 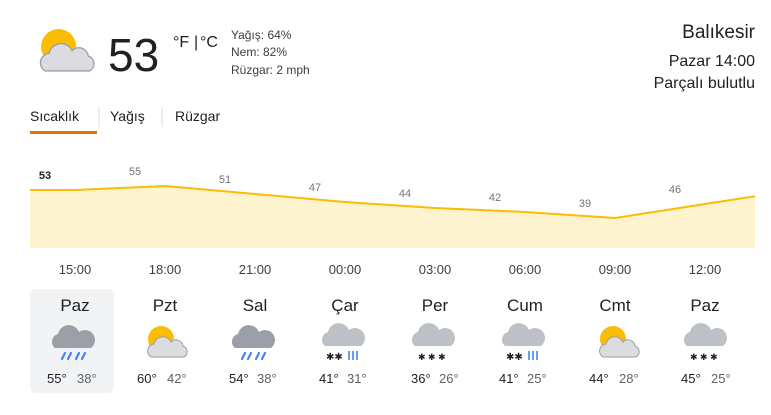 I want to click on time-label: 18:00, so click(x=165, y=269).